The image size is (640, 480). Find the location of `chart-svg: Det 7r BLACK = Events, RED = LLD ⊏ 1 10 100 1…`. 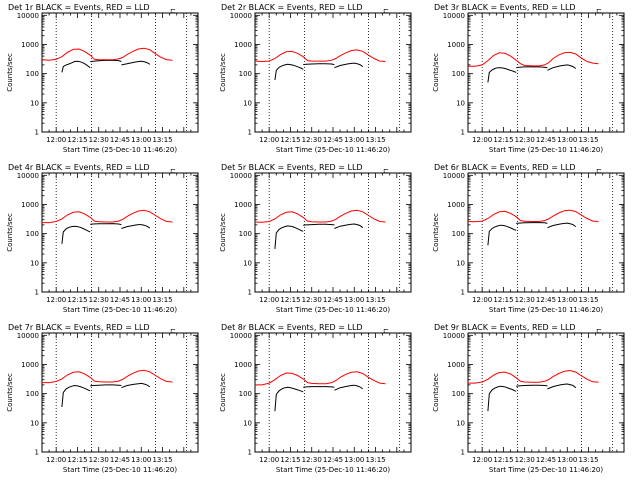

chart-svg: Det 7r BLACK = Events, RED = LLD ⊏ 1 10 100 1… is located at coordinates (102, 398).